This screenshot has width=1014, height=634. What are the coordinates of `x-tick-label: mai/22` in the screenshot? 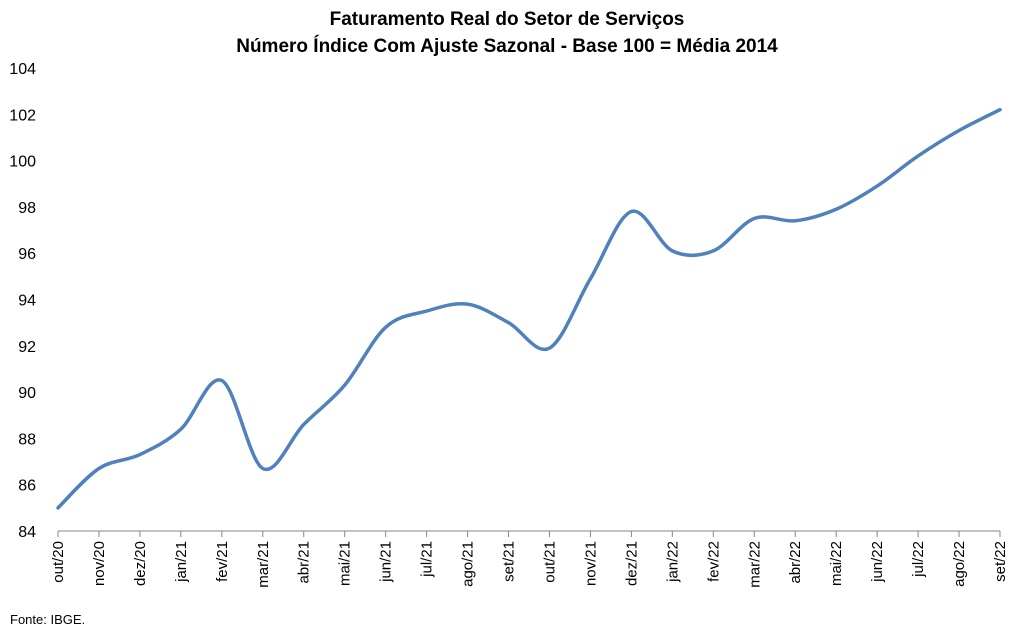 It's located at (836, 563).